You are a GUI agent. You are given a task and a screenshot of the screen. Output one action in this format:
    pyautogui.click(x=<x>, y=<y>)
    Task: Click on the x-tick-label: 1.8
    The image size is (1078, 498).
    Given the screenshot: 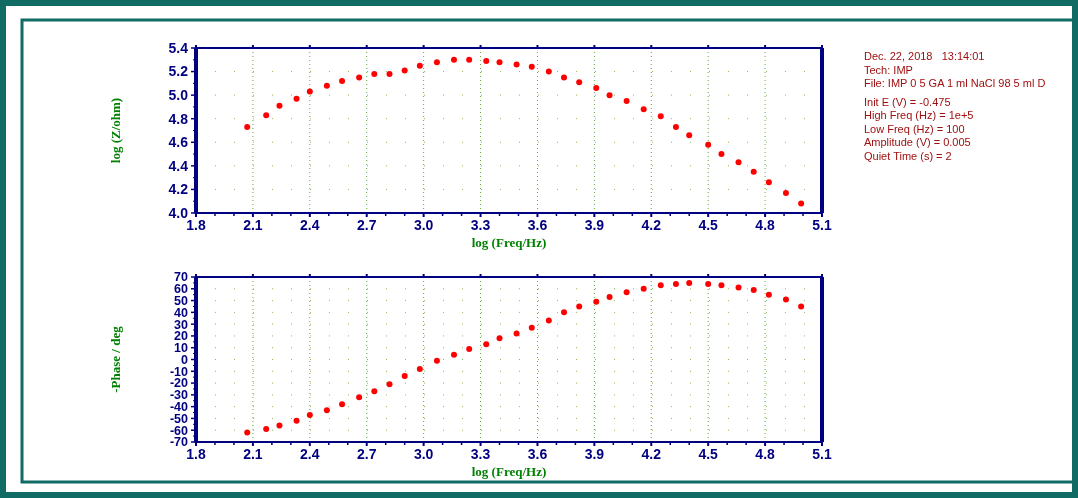 What is the action you would take?
    pyautogui.click(x=196, y=454)
    